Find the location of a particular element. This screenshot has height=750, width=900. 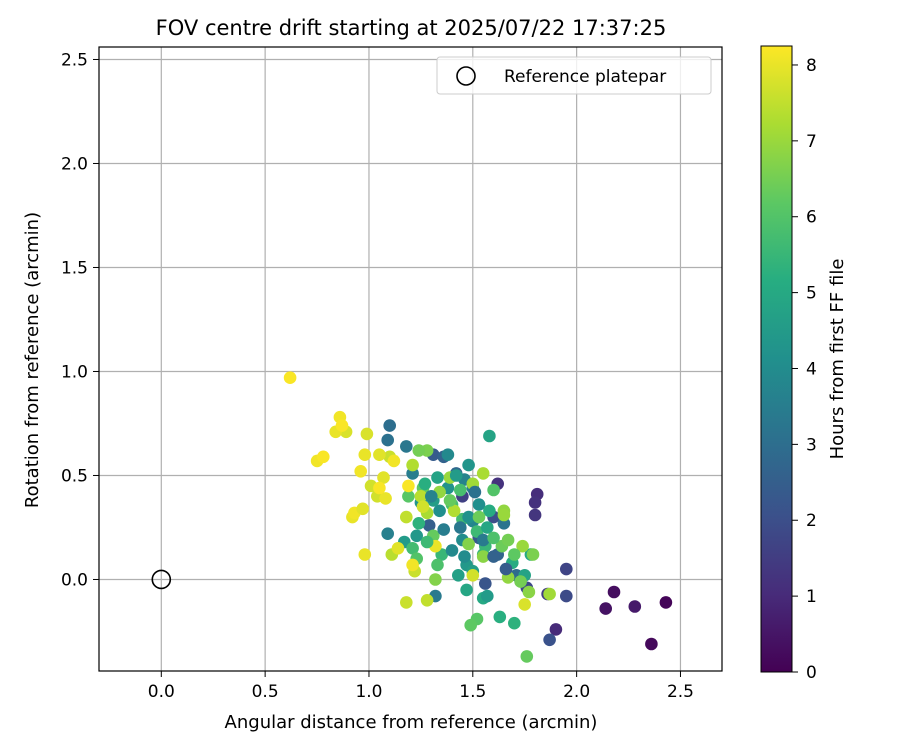

legend: Reference platepar is located at coordinates (574, 75).